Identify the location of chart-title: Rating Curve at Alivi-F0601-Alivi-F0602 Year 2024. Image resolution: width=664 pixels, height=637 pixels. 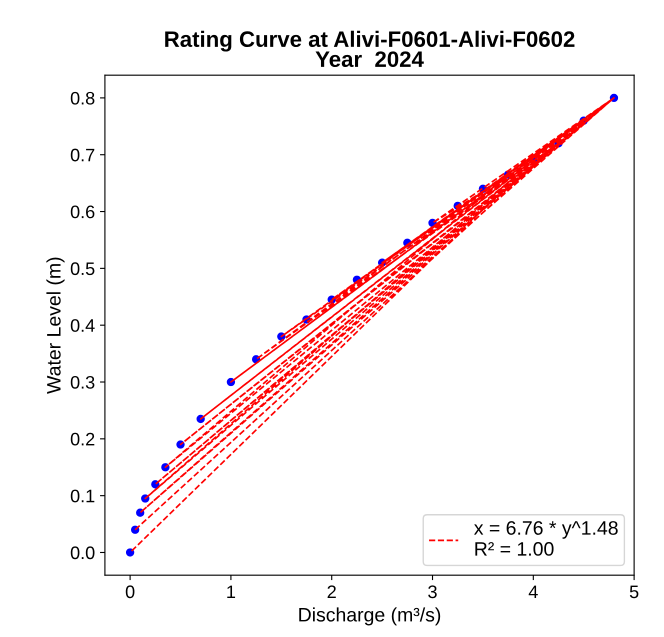
(369, 49).